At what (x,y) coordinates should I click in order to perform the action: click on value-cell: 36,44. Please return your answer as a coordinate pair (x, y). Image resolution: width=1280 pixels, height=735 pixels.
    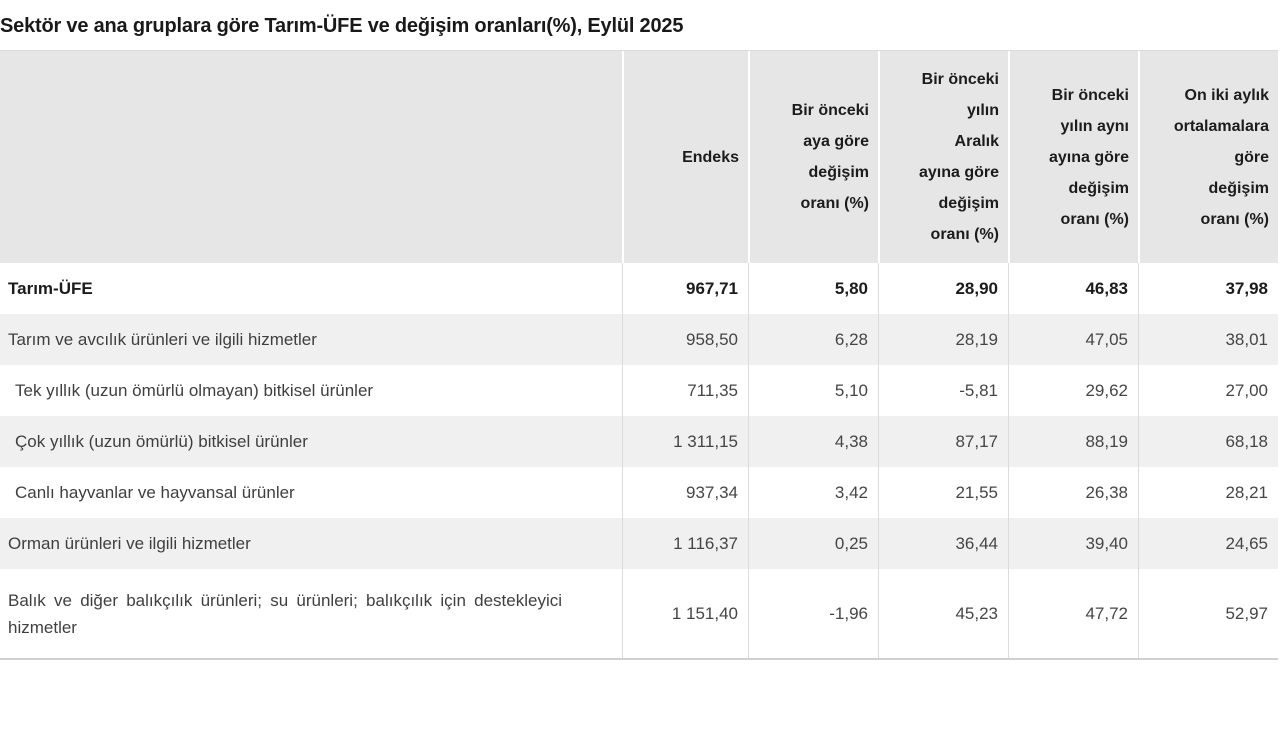
    Looking at the image, I should click on (943, 543).